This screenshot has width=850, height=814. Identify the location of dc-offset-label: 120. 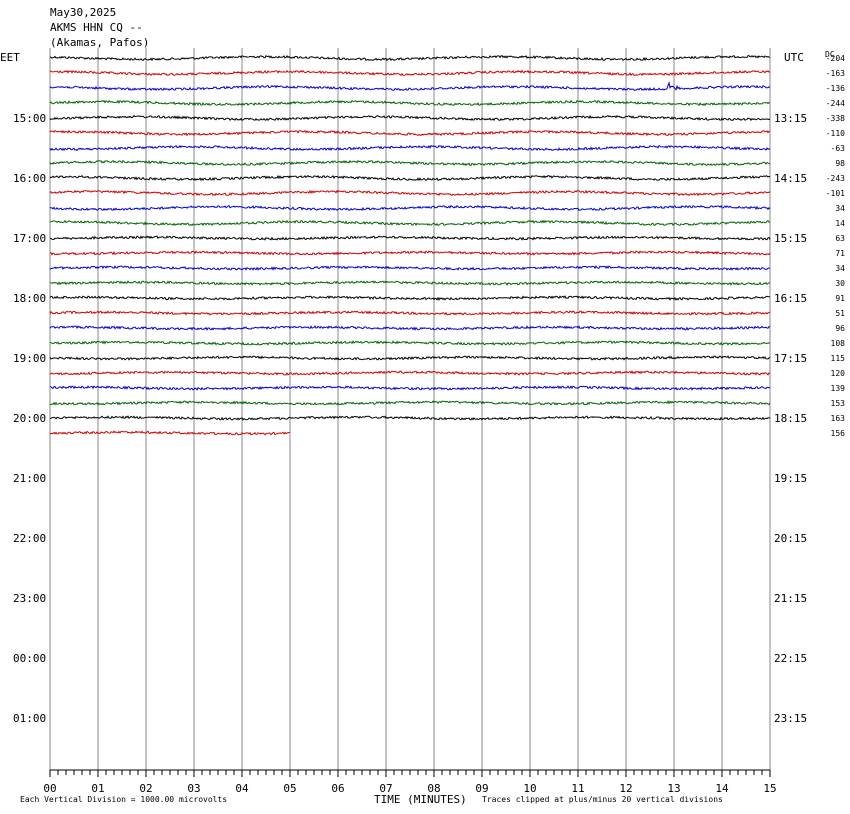
(838, 373).